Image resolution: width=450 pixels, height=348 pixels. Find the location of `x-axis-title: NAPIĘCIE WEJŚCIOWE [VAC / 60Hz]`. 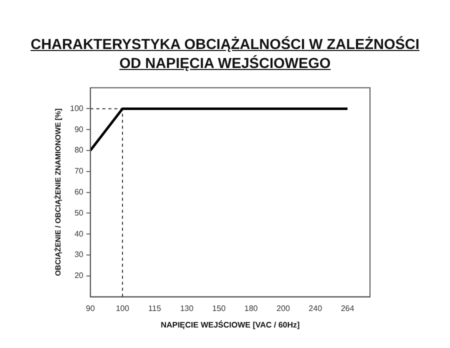

x-axis-title: NAPIĘCIE WEJŚCIOWE [VAC / 60Hz] is located at coordinates (230, 324).